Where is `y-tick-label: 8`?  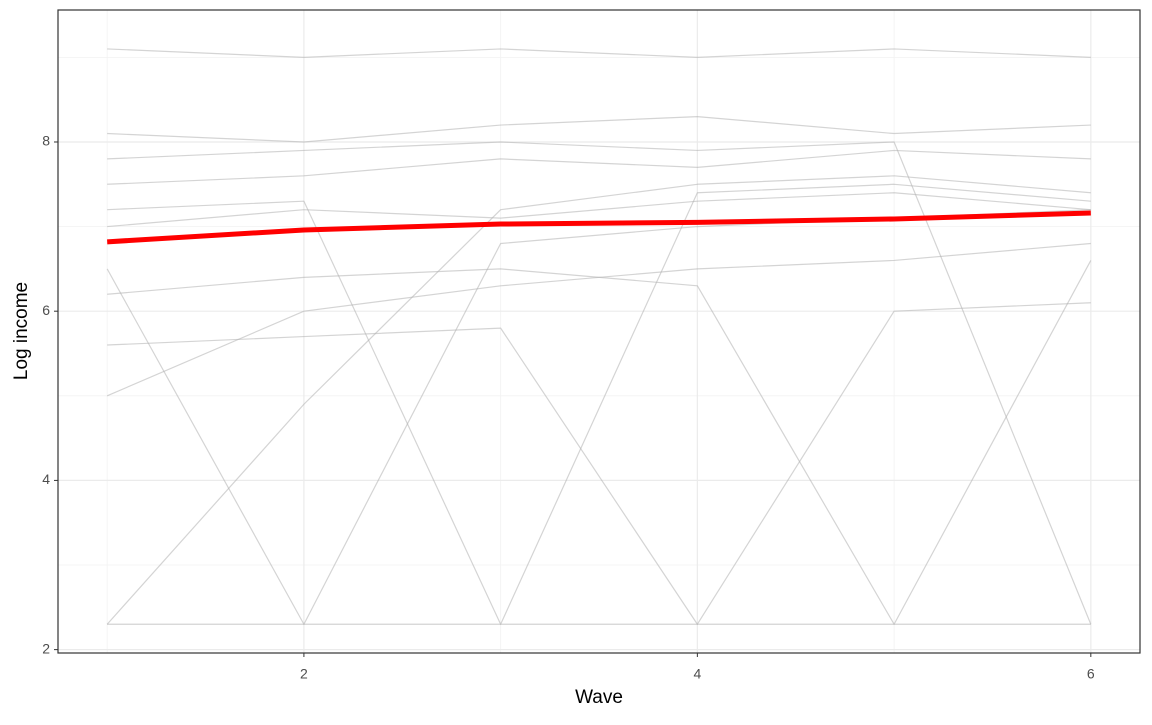
y-tick-label: 8 is located at coordinates (46, 141).